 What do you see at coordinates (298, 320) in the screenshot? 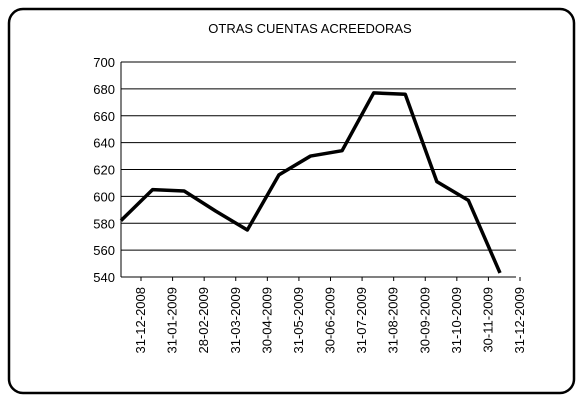
I see `x-tick-label: 31-05-2009` at bounding box center [298, 320].